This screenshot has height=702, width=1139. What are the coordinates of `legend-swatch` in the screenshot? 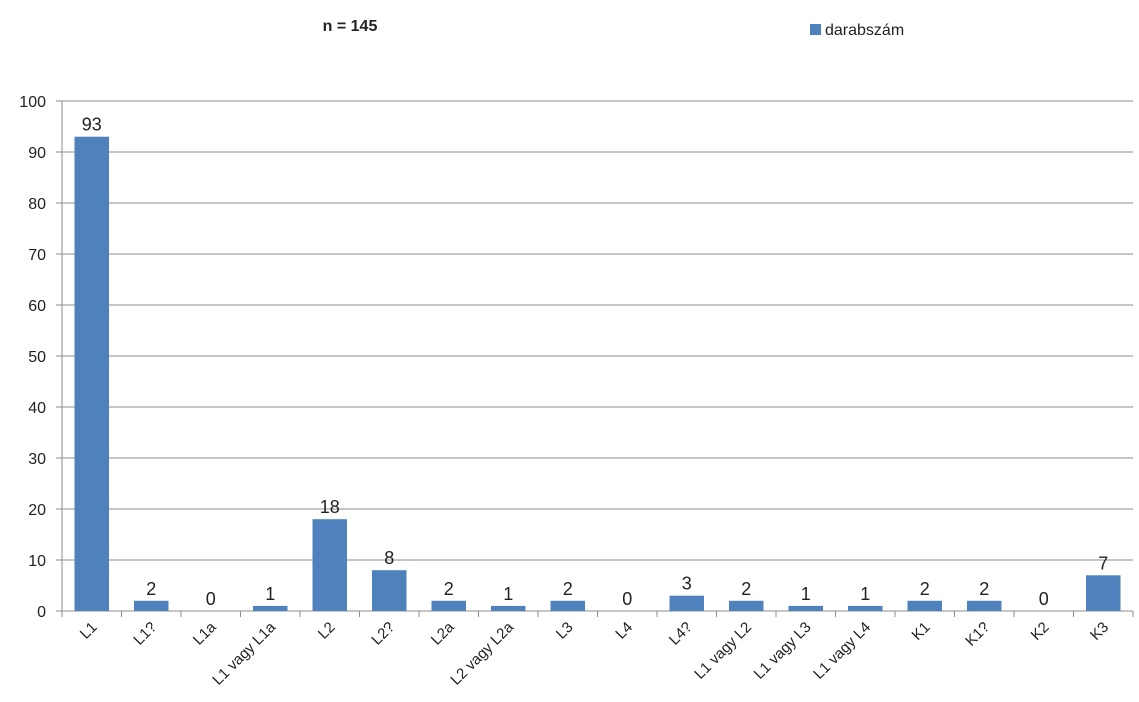 It's located at (815, 29).